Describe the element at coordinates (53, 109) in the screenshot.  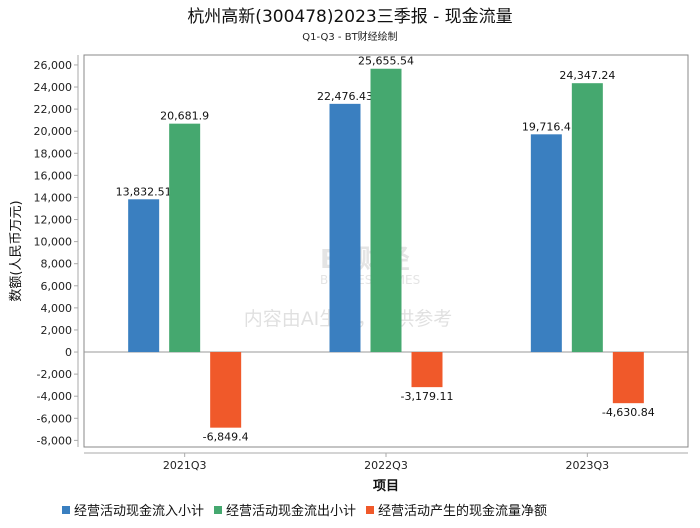
I see `y-tick-label: 22,000` at that location.